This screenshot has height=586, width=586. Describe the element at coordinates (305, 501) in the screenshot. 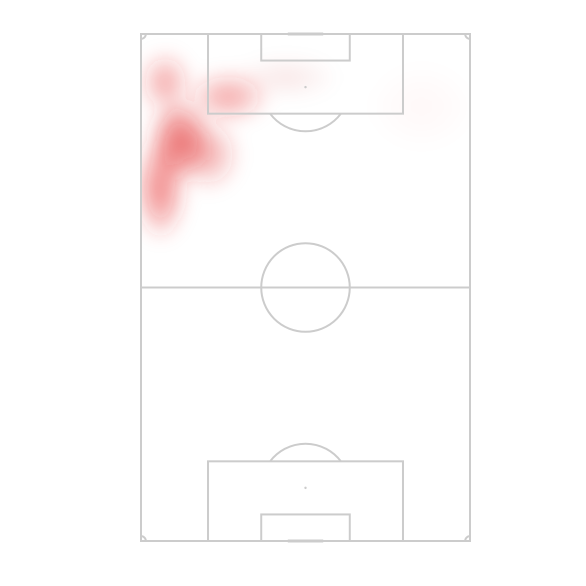

I see `penalty-area-bottom` at that location.